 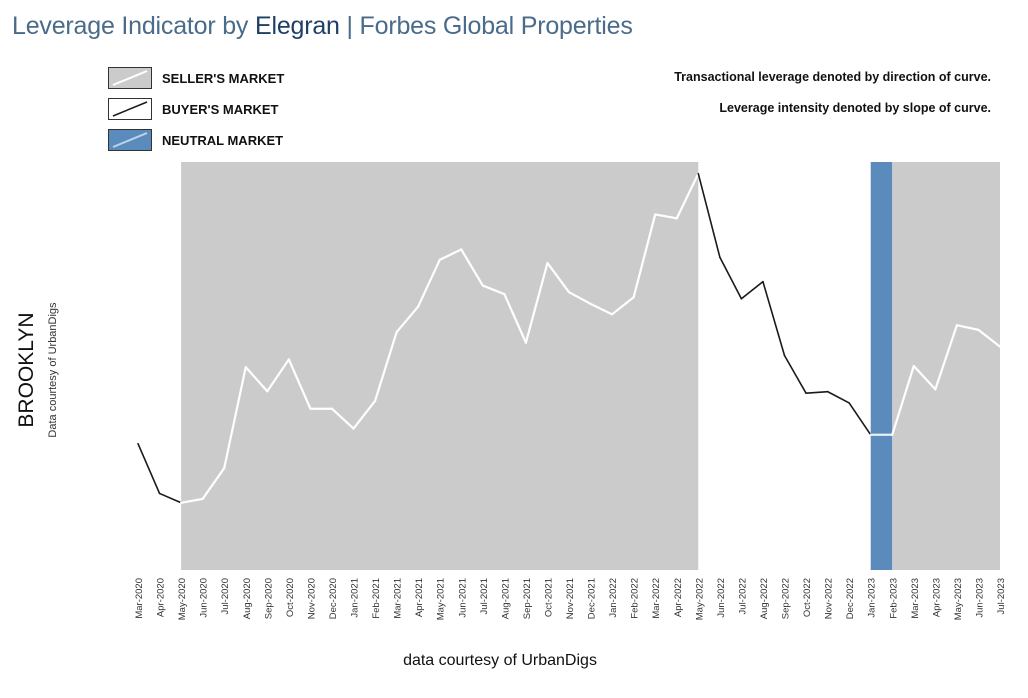 I want to click on x-tick-label-17: Aug-2021, so click(x=505, y=598).